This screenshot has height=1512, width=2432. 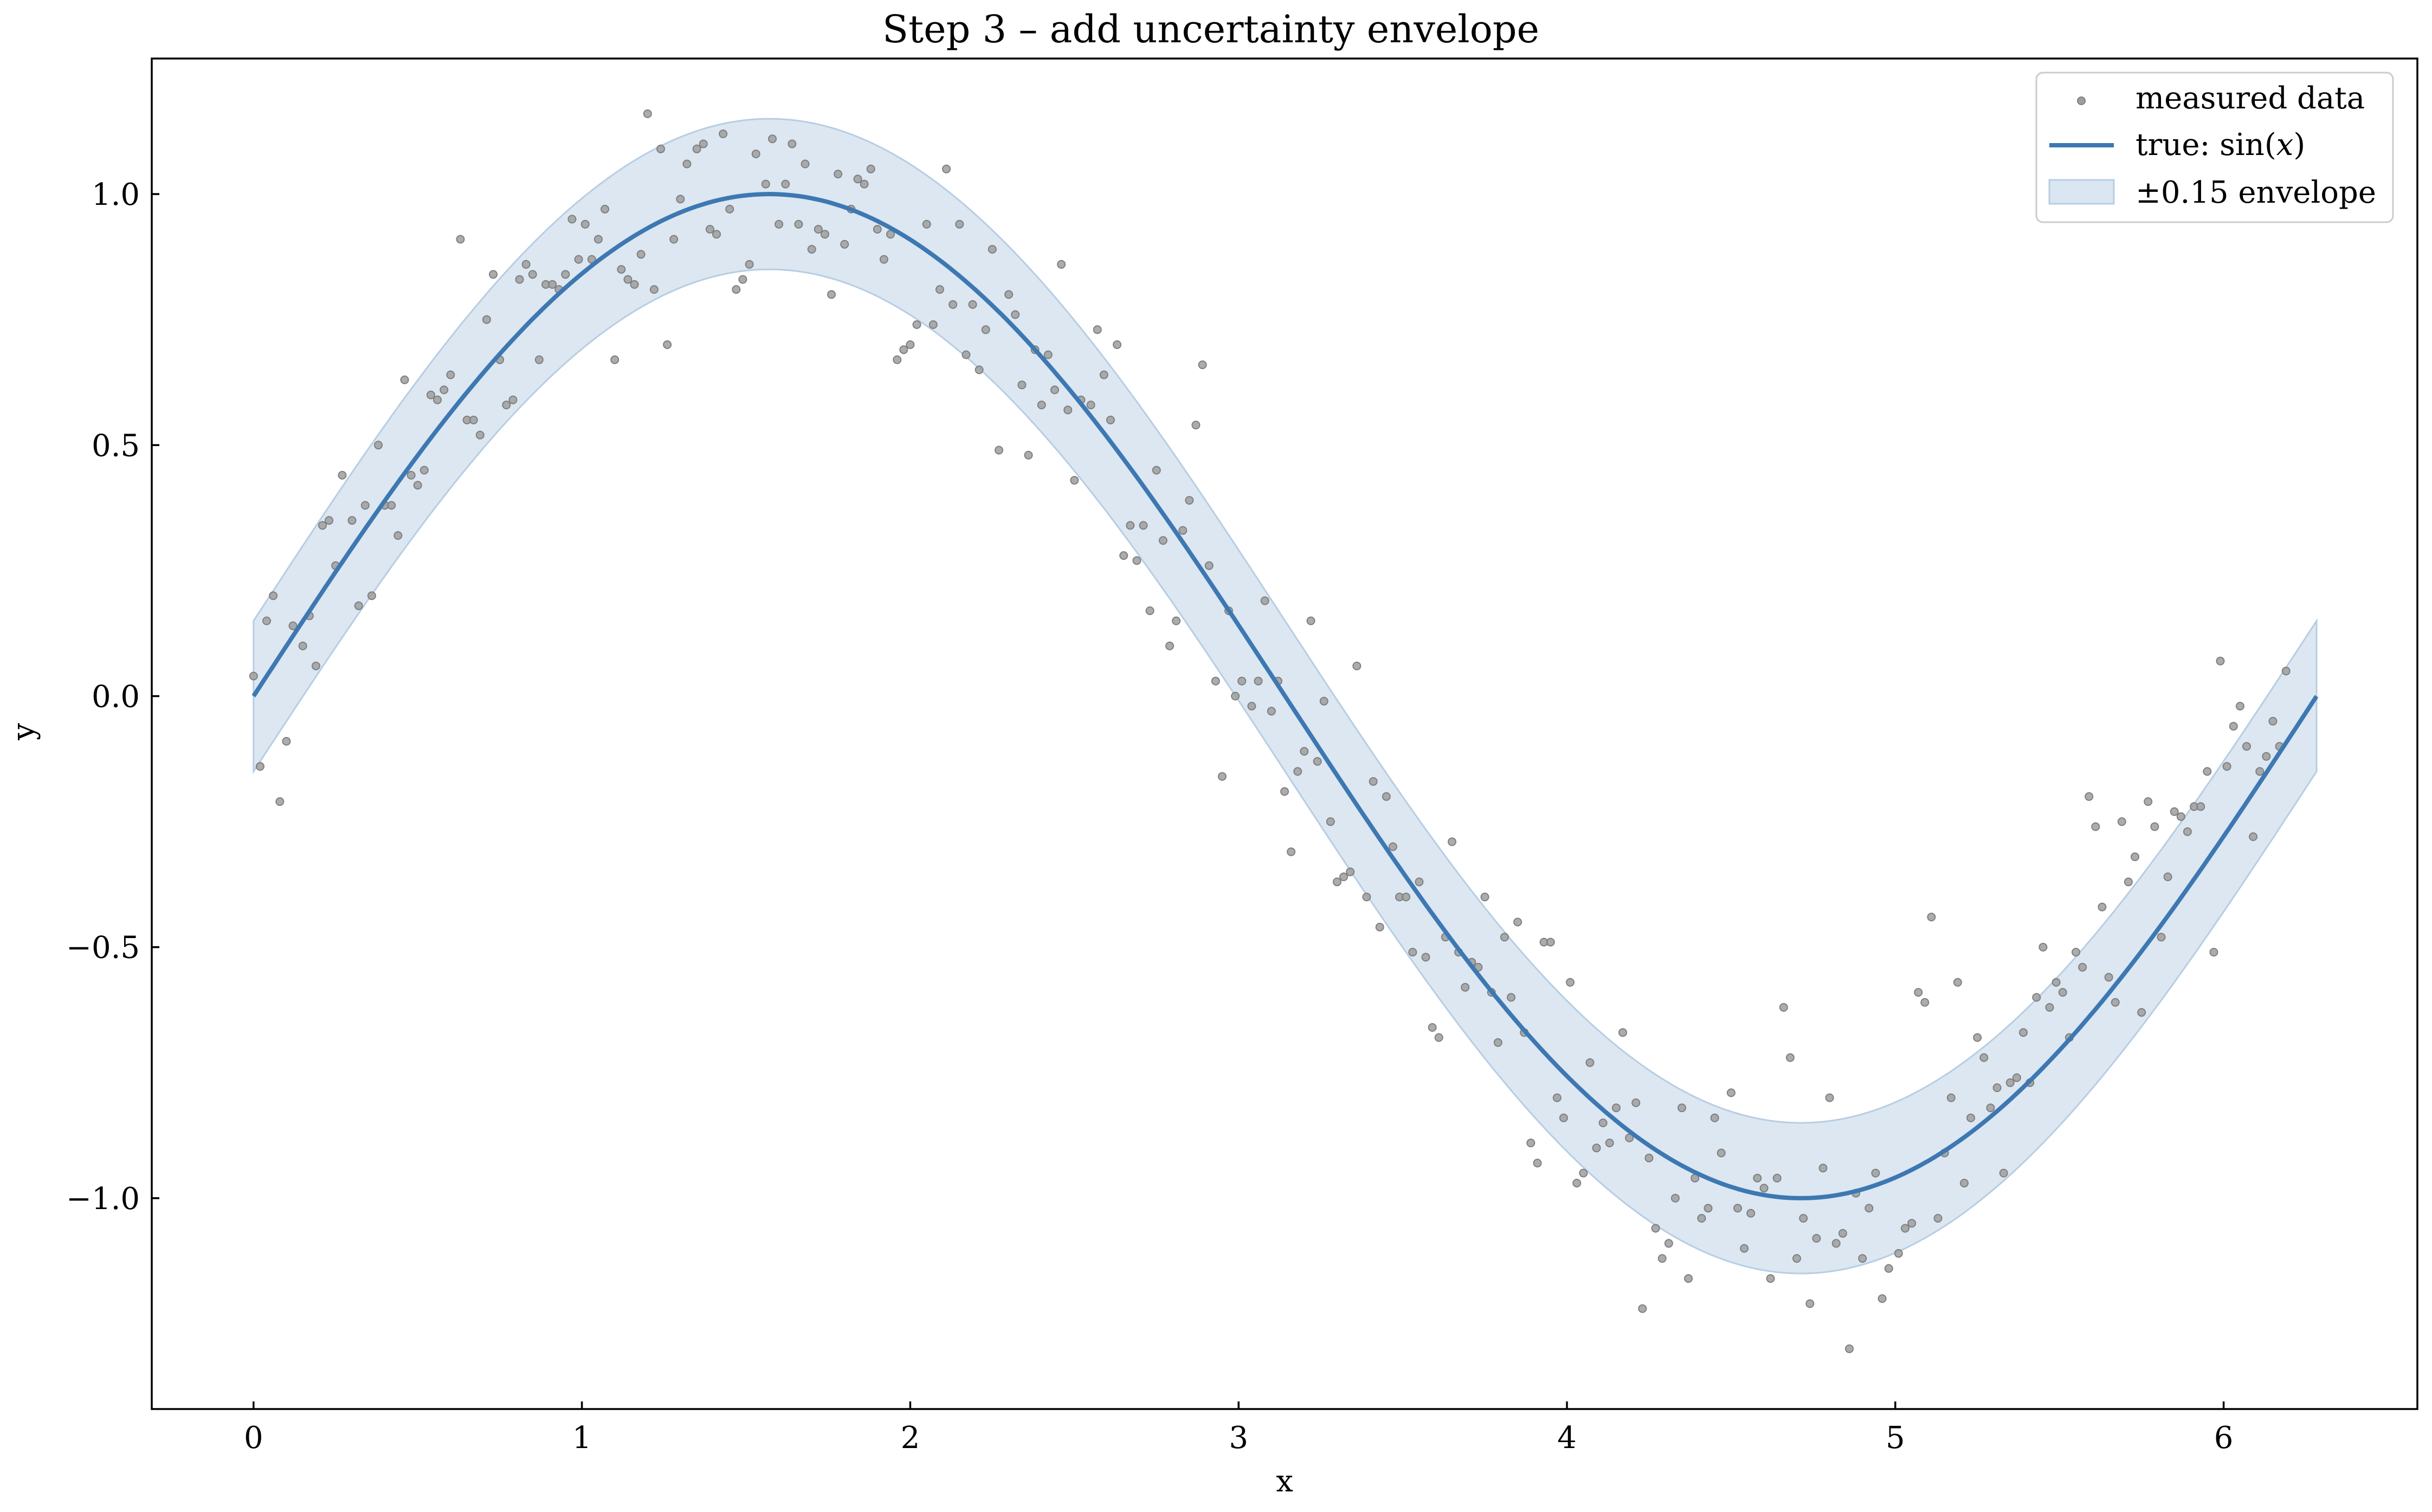 What do you see at coordinates (2081, 101) in the screenshot?
I see `legend-marker-measured` at bounding box center [2081, 101].